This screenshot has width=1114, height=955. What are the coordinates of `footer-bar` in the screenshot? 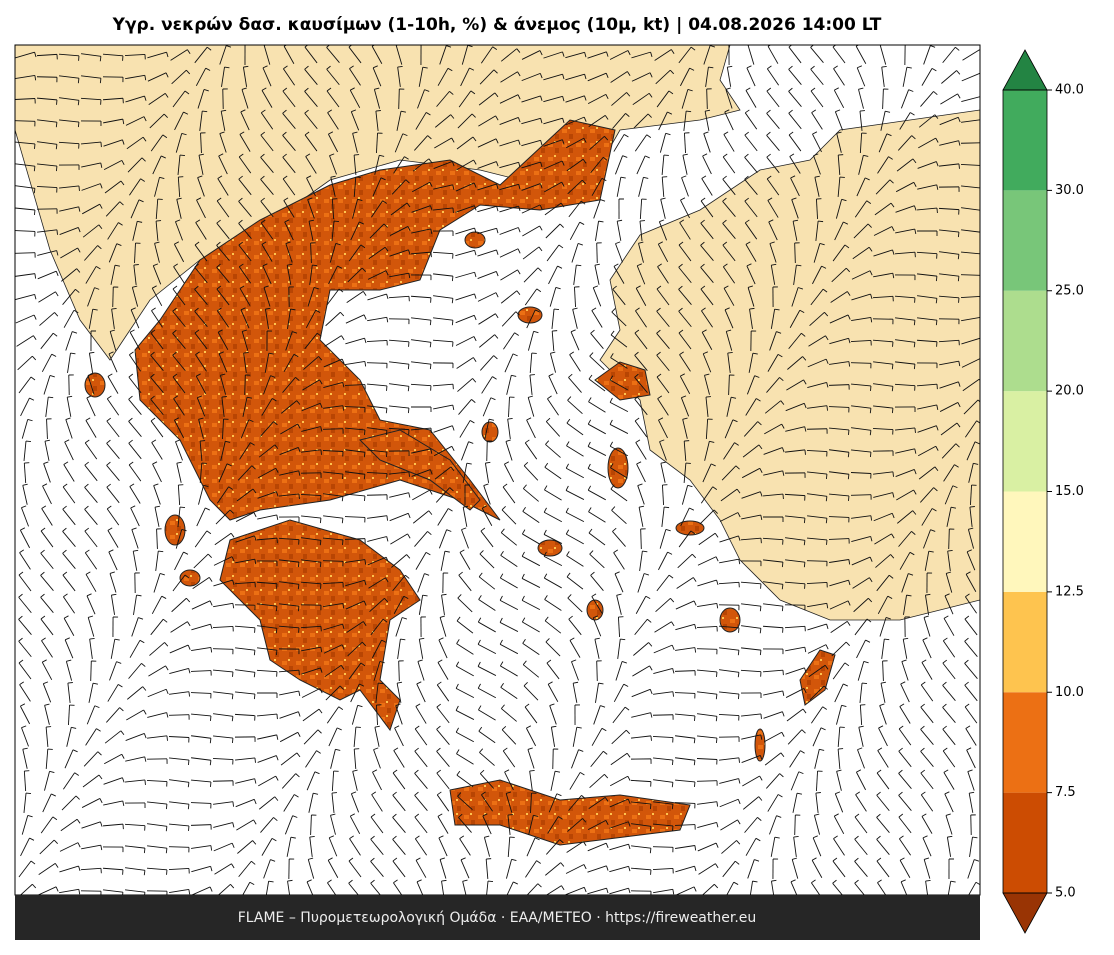 It's located at (497, 917).